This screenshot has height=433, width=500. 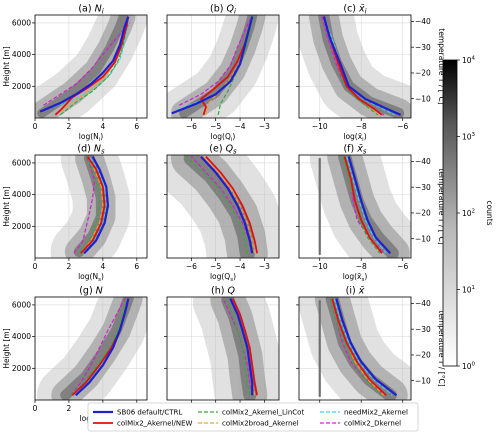 What do you see at coordinates (469, 137) in the screenshot?
I see `colorbar-tick-label: 103` at bounding box center [469, 137].